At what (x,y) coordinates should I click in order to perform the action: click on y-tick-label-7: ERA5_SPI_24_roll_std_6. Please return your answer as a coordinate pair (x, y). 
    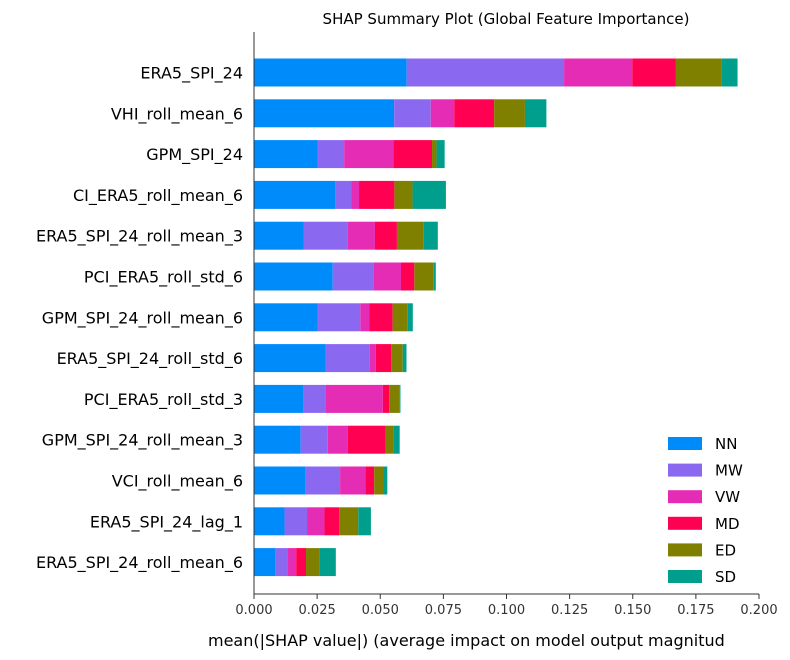
    Looking at the image, I should click on (150, 359).